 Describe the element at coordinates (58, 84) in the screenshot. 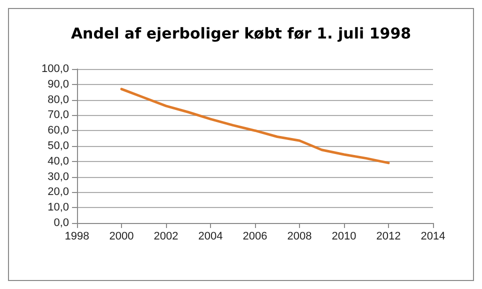

I see `y-tick-label: 90,0` at that location.